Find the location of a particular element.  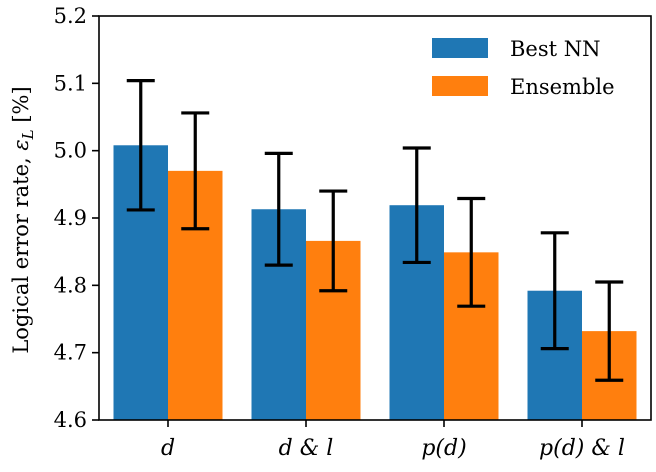

y-tick-label: 4.8 is located at coordinates (70, 285).